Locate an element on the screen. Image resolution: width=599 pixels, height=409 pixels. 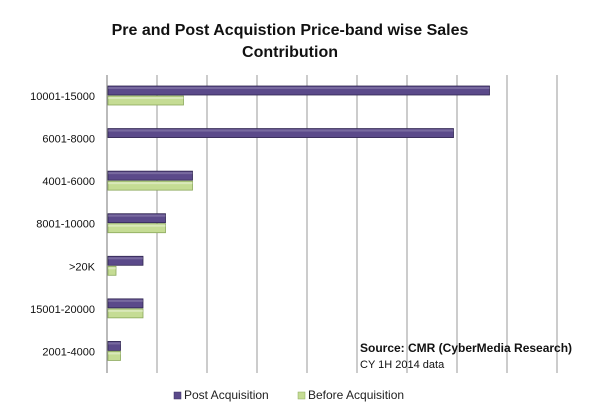
source-period-text: CY 1H 2014 data is located at coordinates (402, 365).